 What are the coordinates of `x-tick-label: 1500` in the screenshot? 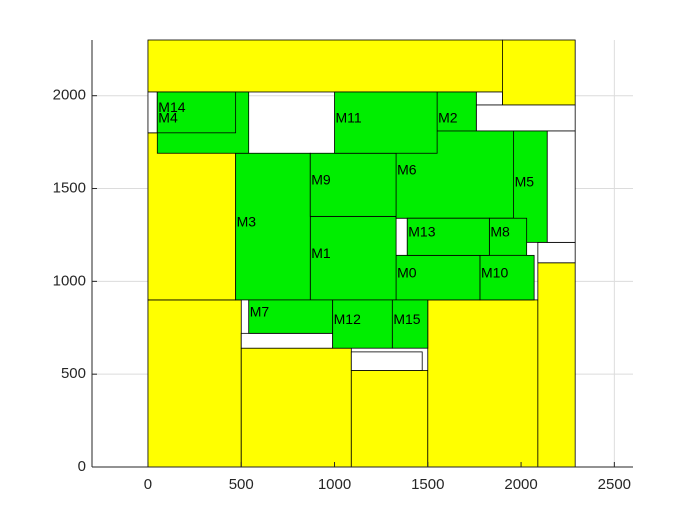 It's located at (427, 484).